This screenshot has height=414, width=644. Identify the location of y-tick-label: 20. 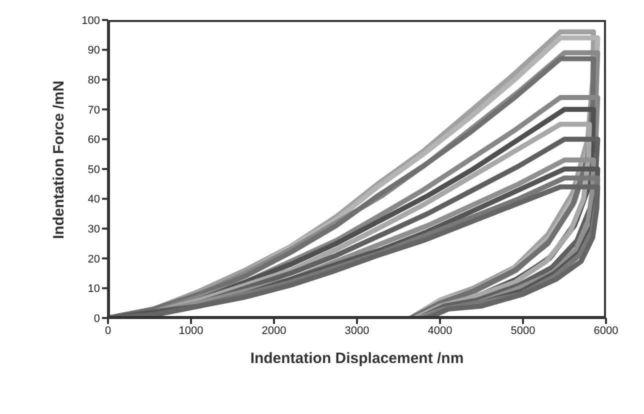
(94, 259).